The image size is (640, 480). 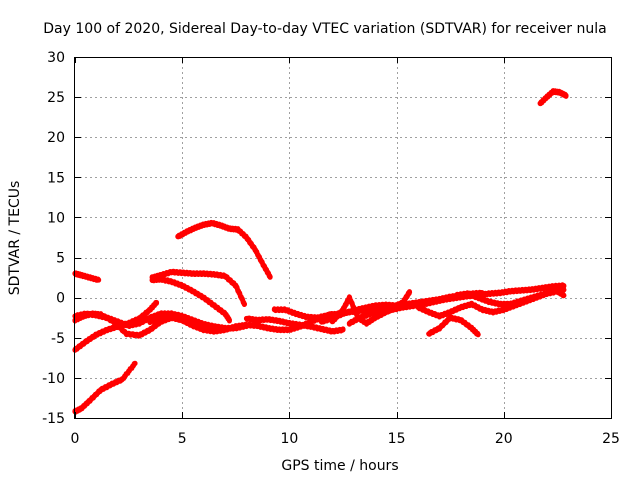 What do you see at coordinates (53, 379) in the screenshot?
I see `y-tick-label: -10` at bounding box center [53, 379].